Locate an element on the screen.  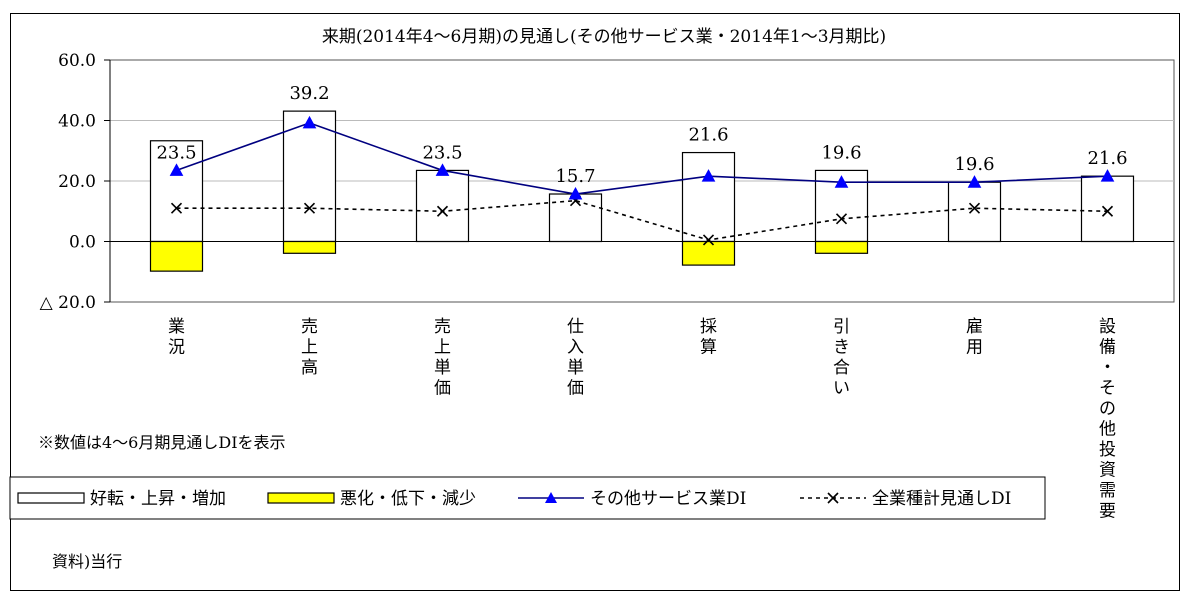
legend-other-services: その他サービス業DI is located at coordinates (632, 499).